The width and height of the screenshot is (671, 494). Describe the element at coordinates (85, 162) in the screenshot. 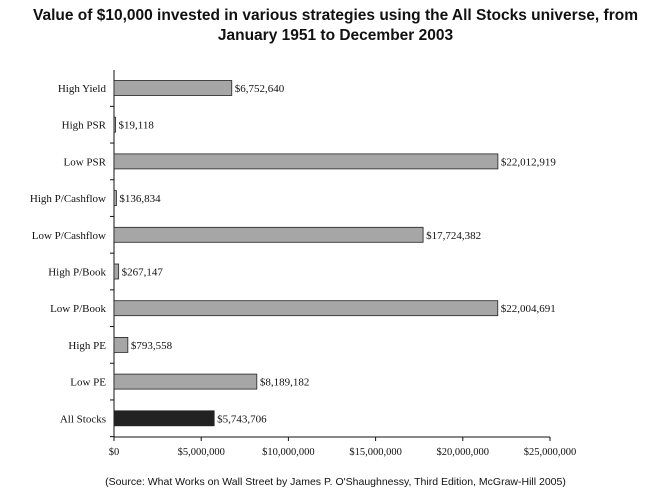

I see `category-label: Low PSR` at that location.